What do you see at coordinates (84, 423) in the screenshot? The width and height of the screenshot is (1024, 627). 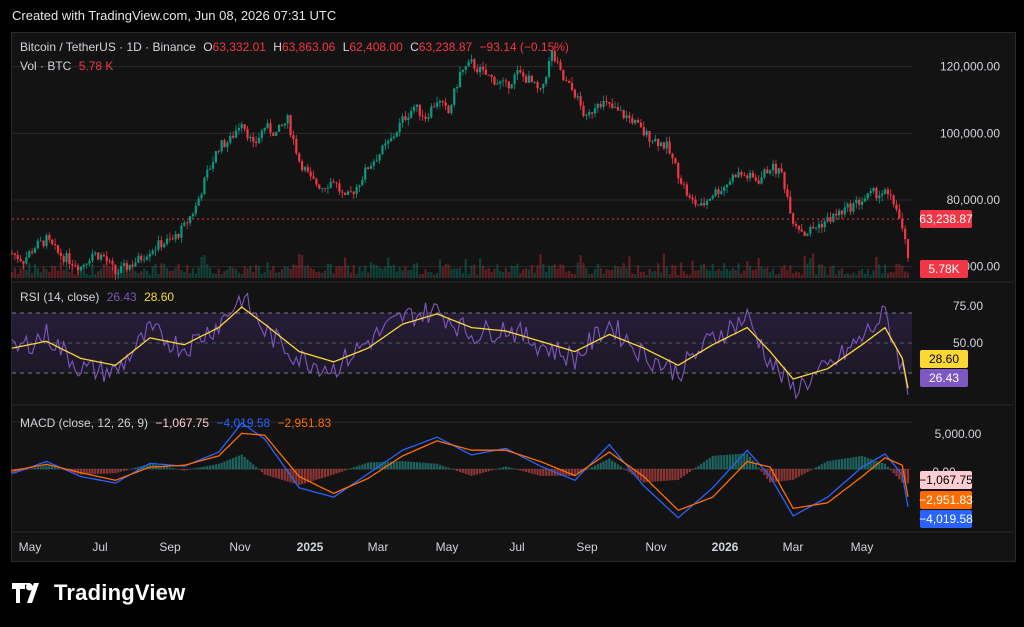 I see `macd-label: MACD (close, 12, 26, 9)` at bounding box center [84, 423].